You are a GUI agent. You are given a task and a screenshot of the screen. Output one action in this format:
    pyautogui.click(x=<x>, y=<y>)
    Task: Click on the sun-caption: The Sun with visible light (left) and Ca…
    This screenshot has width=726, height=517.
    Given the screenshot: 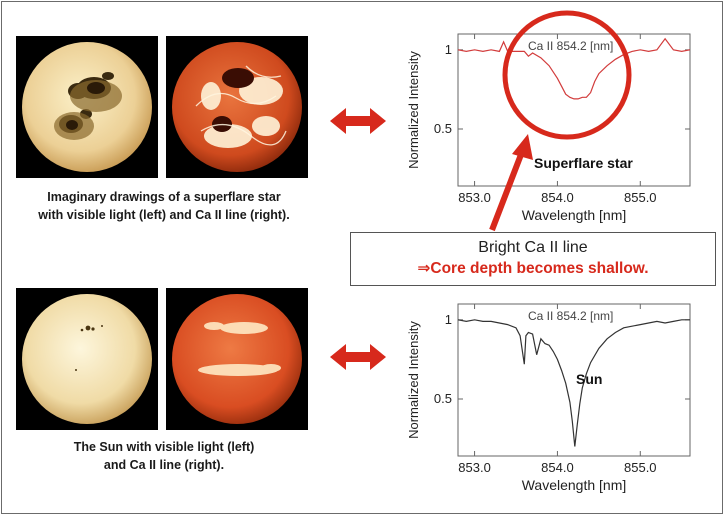 What is the action you would take?
    pyautogui.click(x=164, y=456)
    